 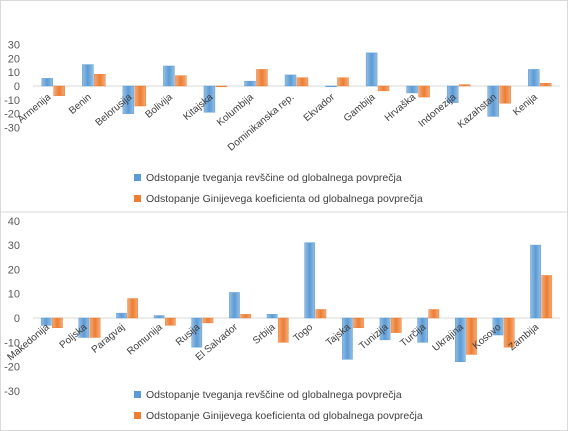 What do you see at coordinates (80, 104) in the screenshot?
I see `category-label: Benin` at bounding box center [80, 104].